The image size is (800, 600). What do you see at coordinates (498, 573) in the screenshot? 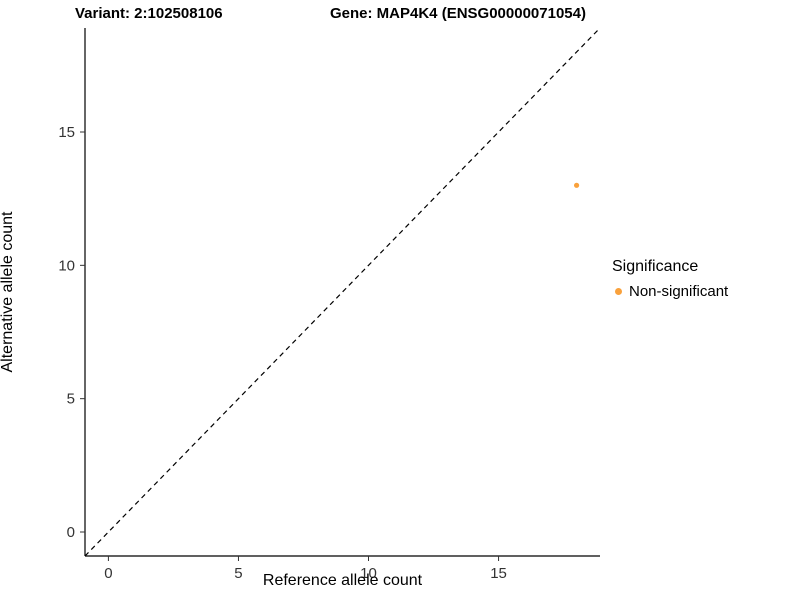
I see `x-tick-label: 15` at bounding box center [498, 573].